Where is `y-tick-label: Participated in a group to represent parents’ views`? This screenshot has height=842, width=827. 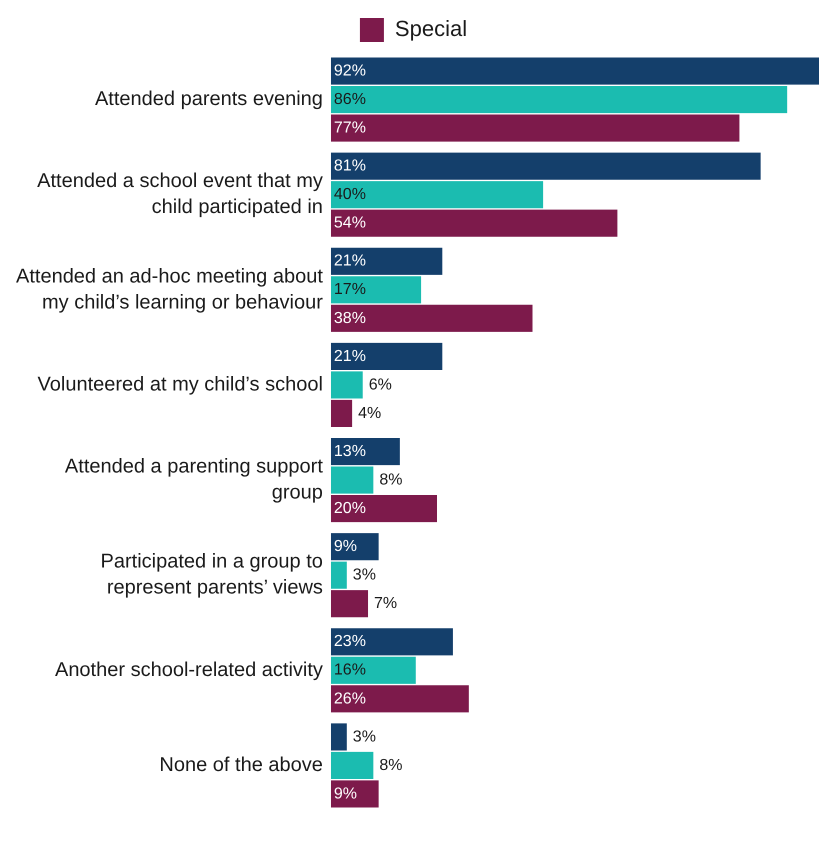 y-tick-label: Participated in a group to represent parents’ views is located at coordinates (211, 574).